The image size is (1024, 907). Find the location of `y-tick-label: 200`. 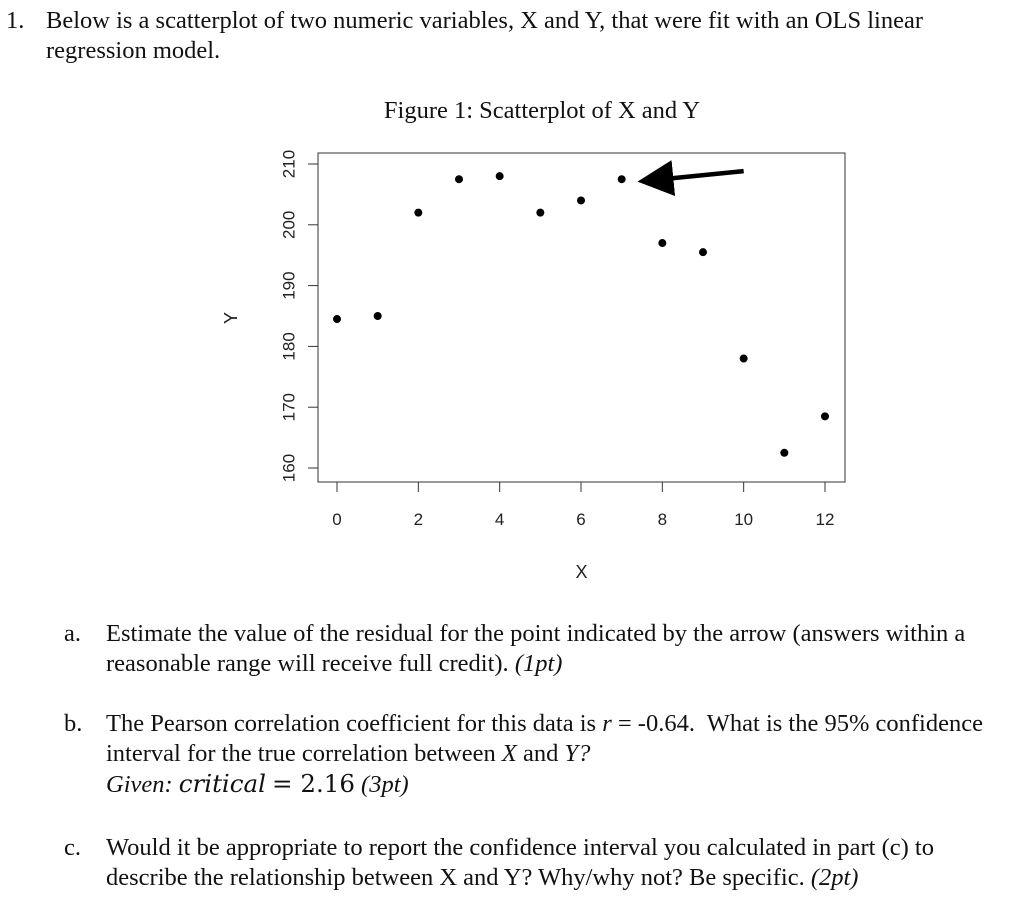

y-tick-label: 200 is located at coordinates (289, 225).